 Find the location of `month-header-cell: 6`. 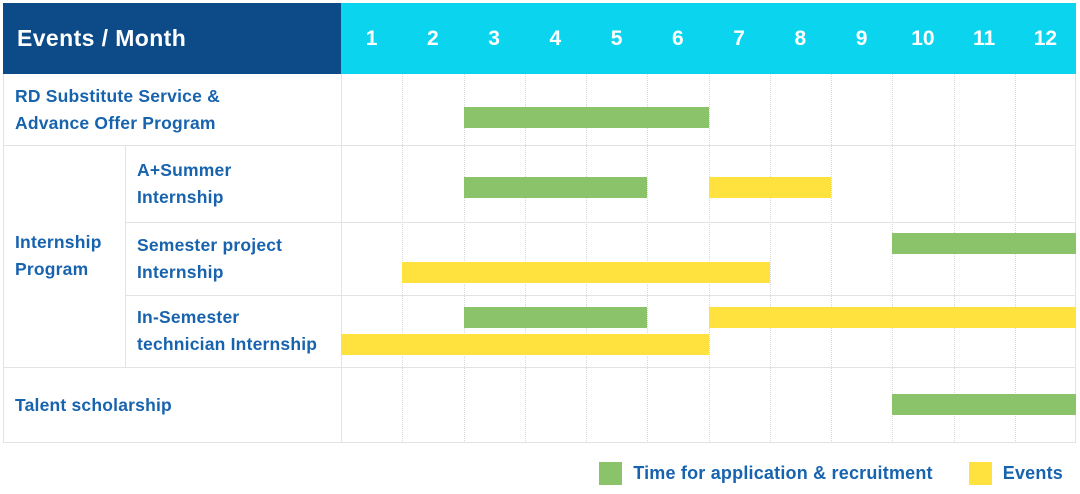

month-header-cell: 6 is located at coordinates (678, 38).